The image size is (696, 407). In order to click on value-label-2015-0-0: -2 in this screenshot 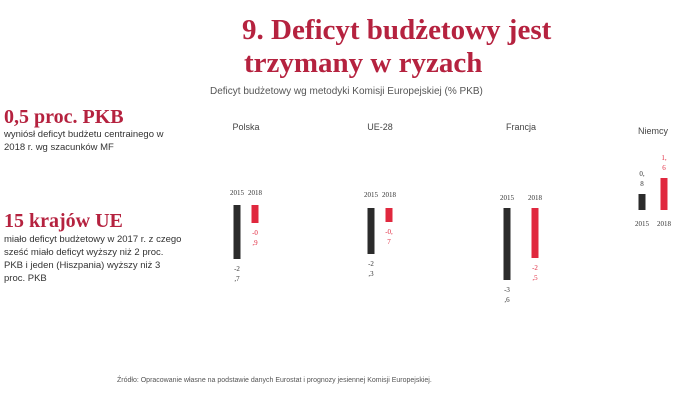, I will do `click(237, 269)`.